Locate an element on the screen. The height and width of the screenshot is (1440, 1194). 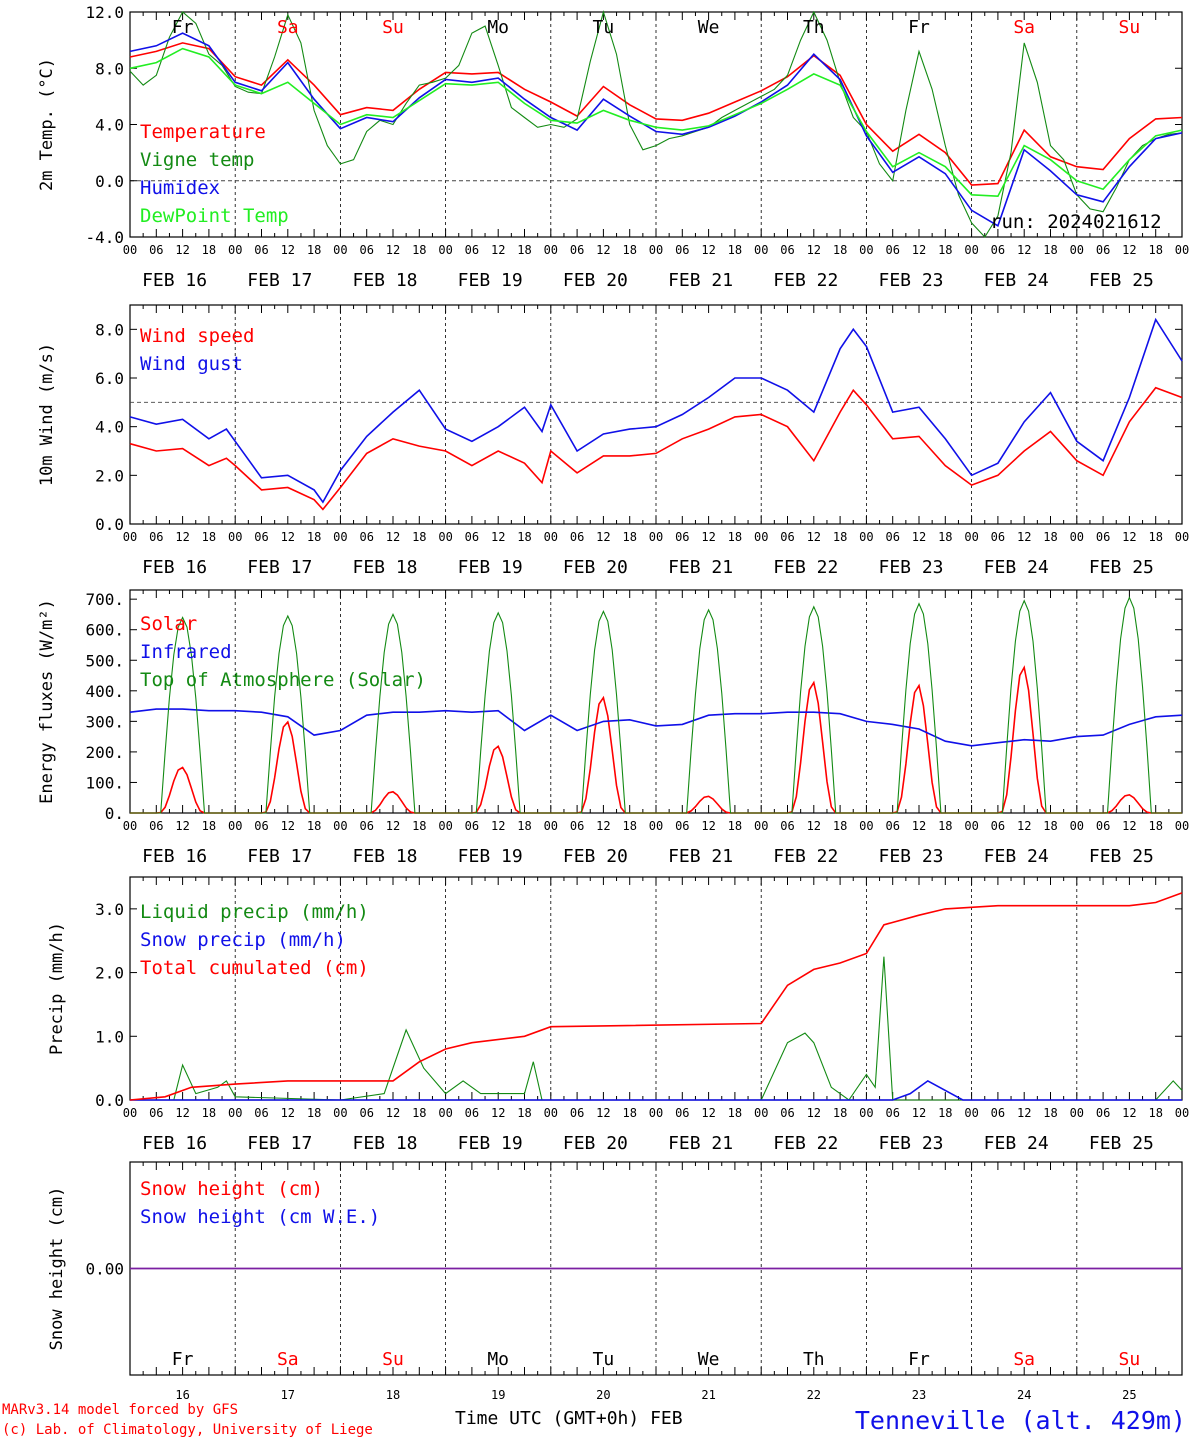
date-label: FEB 20 is located at coordinates (595, 280).